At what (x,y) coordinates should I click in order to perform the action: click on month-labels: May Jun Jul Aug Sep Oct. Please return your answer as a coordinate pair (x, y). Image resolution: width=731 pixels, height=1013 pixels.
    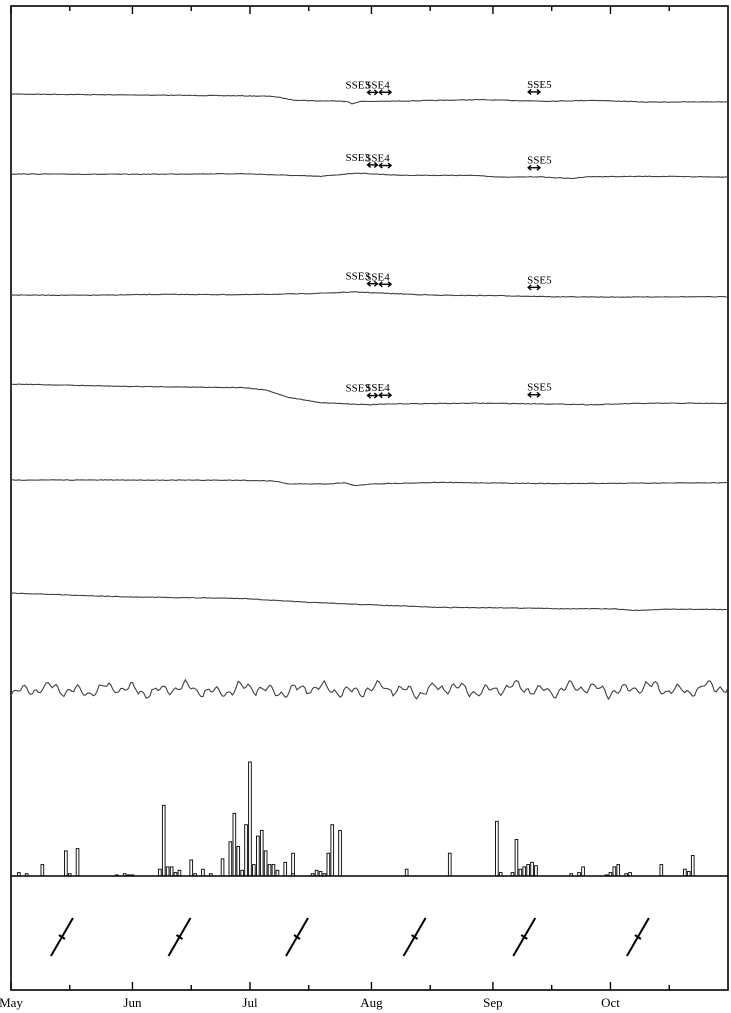
    Looking at the image, I should click on (310, 1002).